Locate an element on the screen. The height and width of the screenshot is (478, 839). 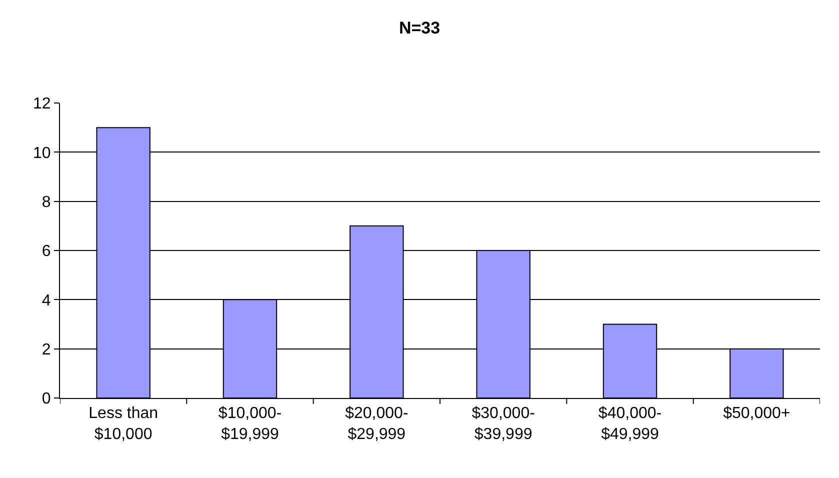
x-tick-label: $50,000+ is located at coordinates (756, 413).